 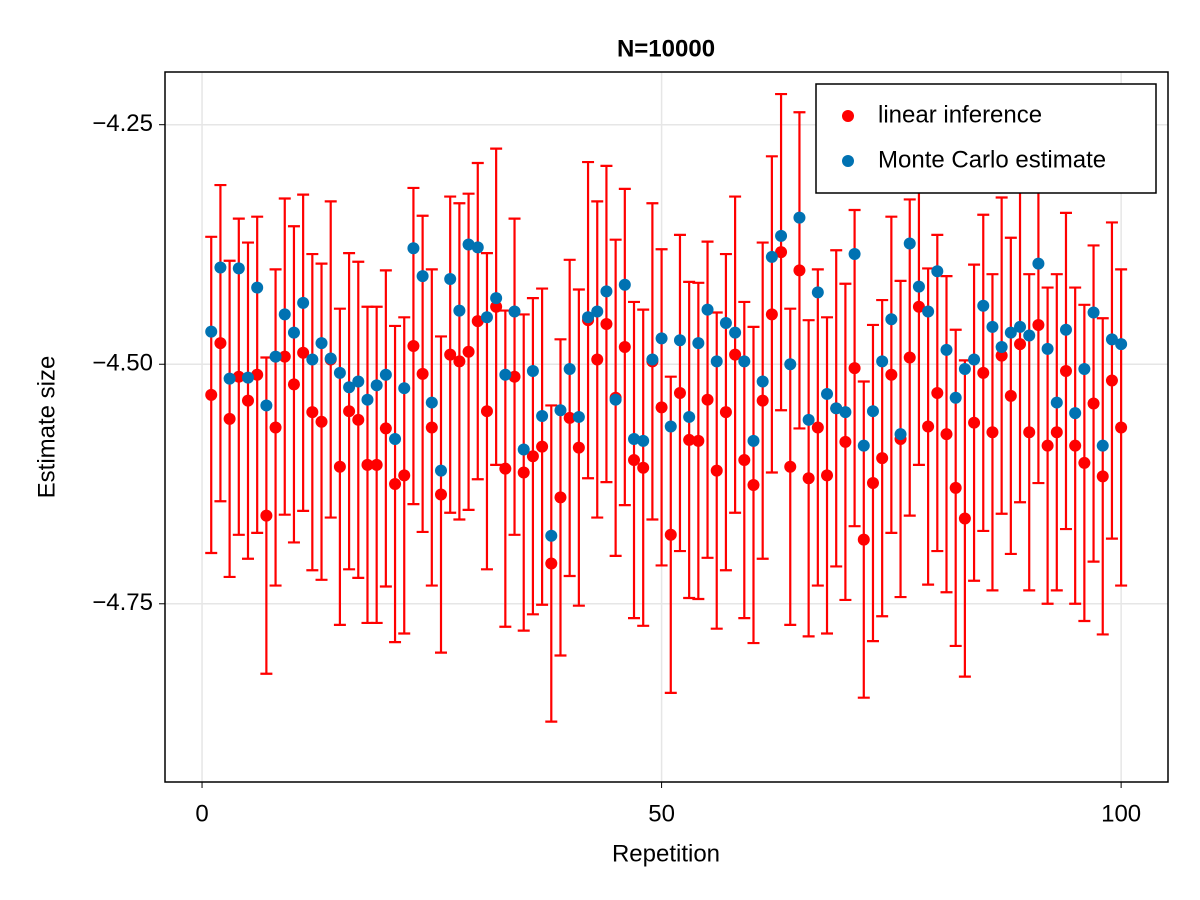 I want to click on legend-marker, so click(x=848, y=116).